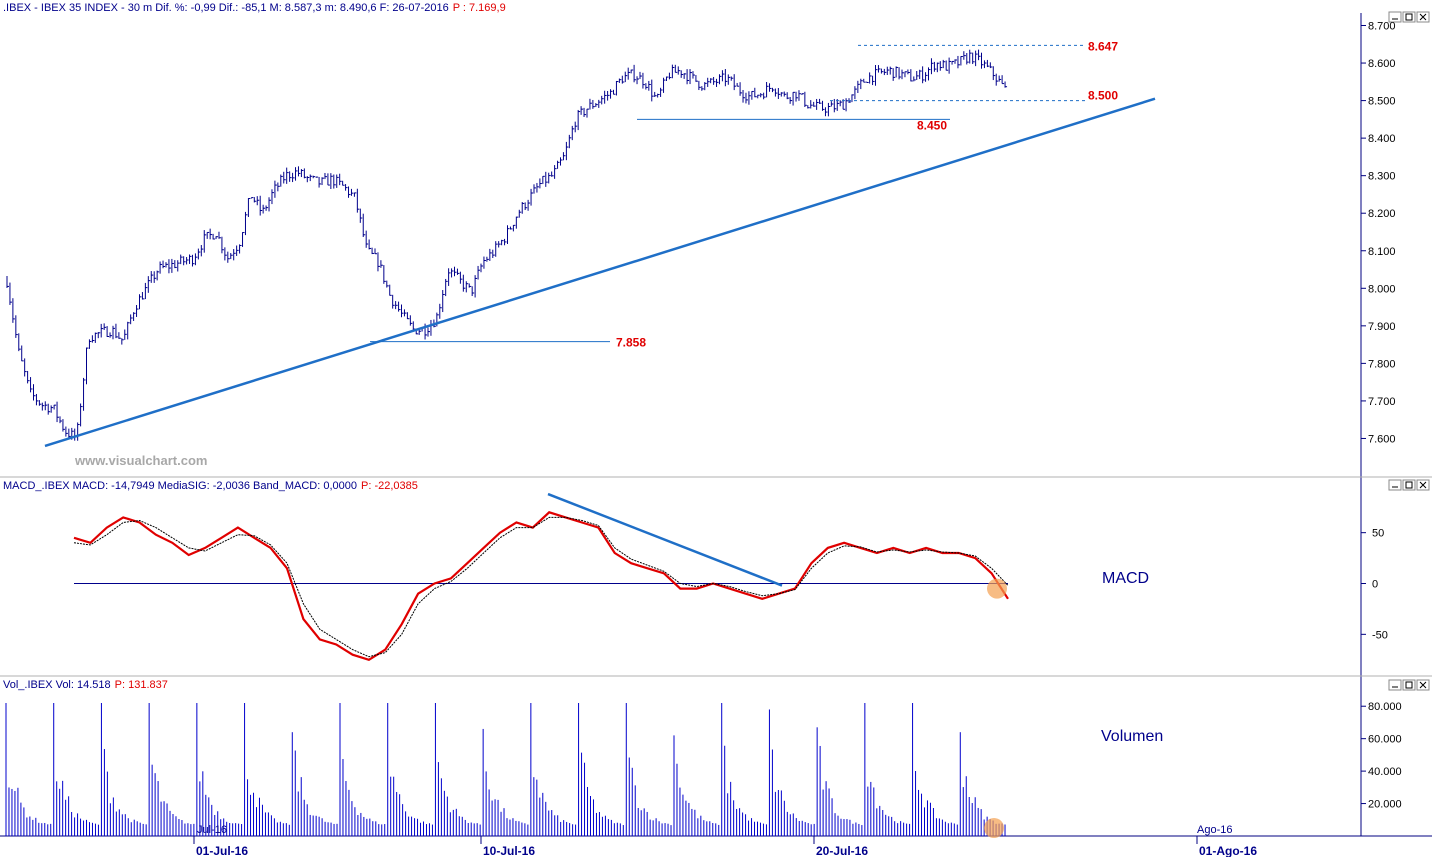 The width and height of the screenshot is (1432, 857). What do you see at coordinates (1382, 252) in the screenshot?
I see `price-y-tick-label: 8.100` at bounding box center [1382, 252].